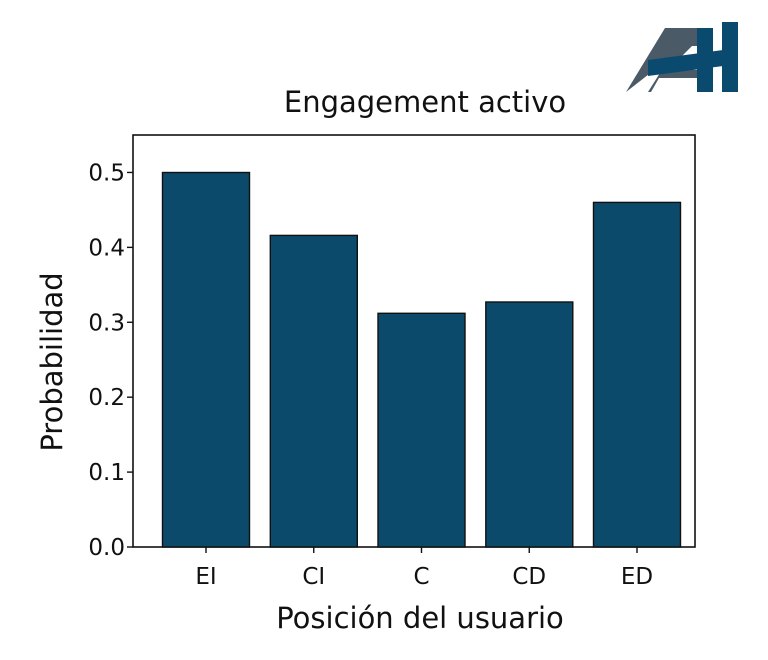 The image size is (768, 660). I want to click on bar-ci, so click(313, 391).